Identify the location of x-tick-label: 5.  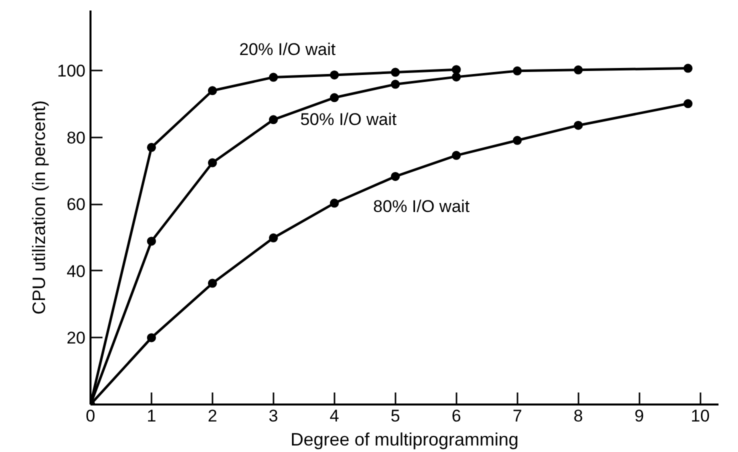
(395, 416).